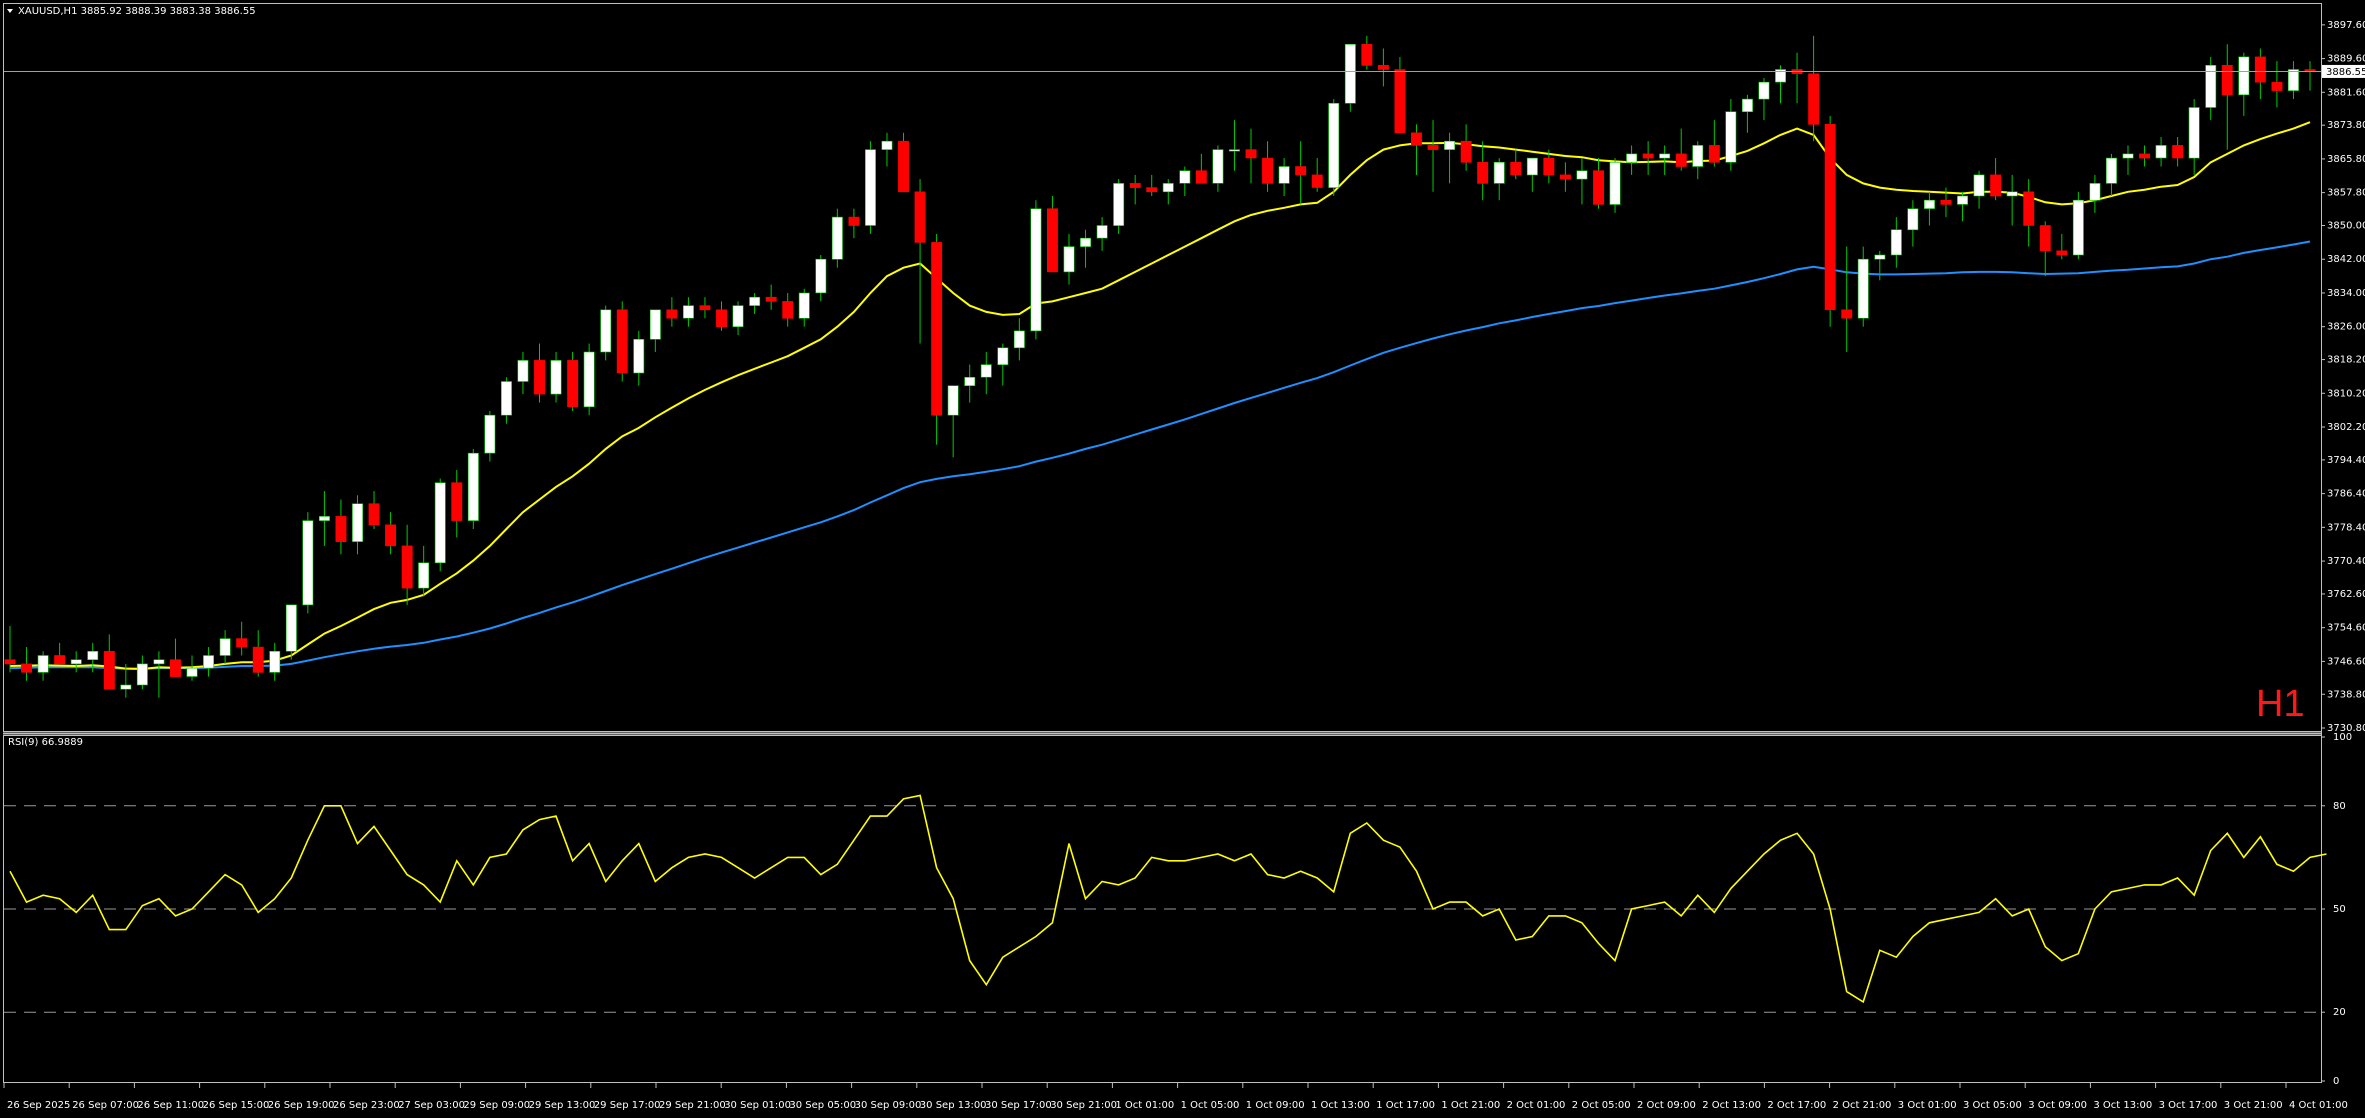  Describe the element at coordinates (2346, 125) in the screenshot. I see `price-tick-label: 3873.80` at that location.